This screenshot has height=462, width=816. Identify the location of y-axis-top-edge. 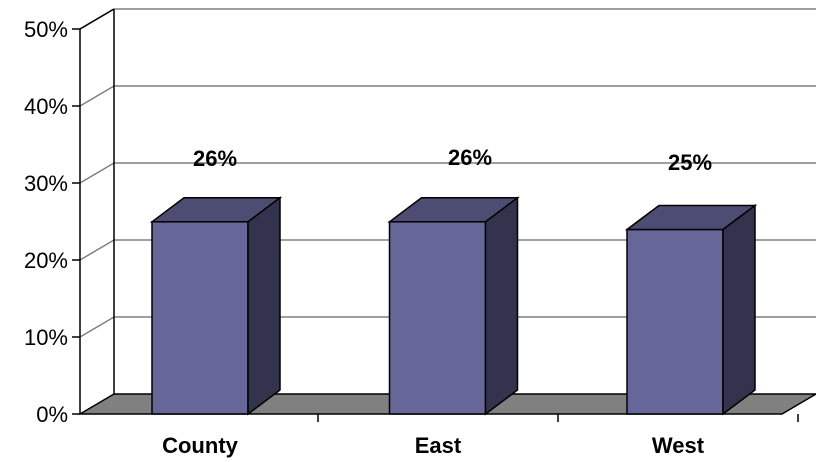
(97, 19).